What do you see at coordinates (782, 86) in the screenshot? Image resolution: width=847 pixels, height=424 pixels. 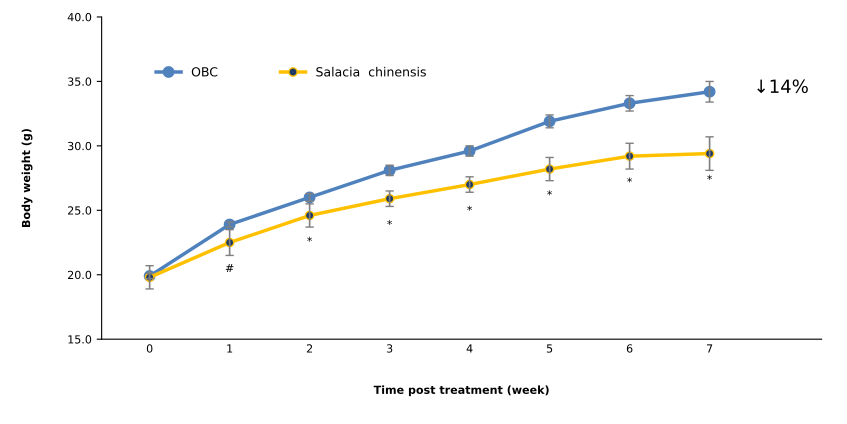 I see `text: ↓14%` at bounding box center [782, 86].